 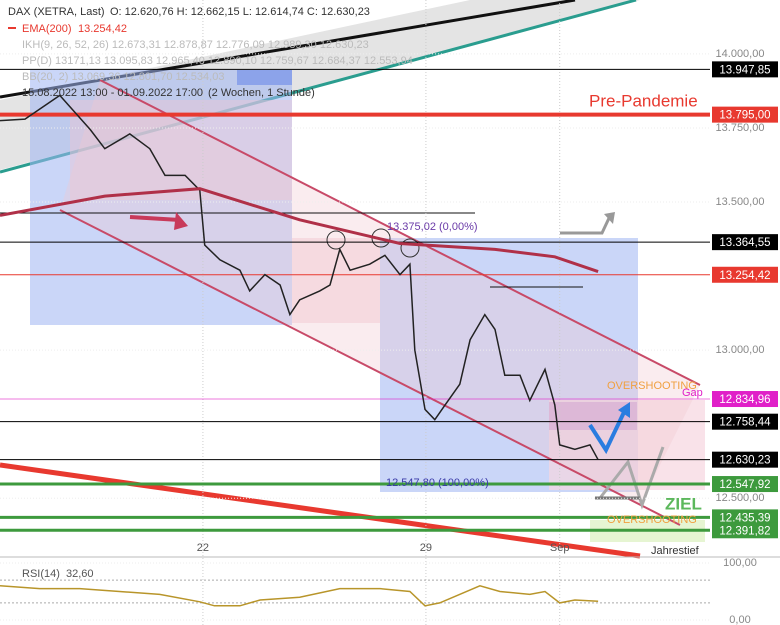 I want to click on annotation: Pre-Pandemie, so click(x=643, y=100).